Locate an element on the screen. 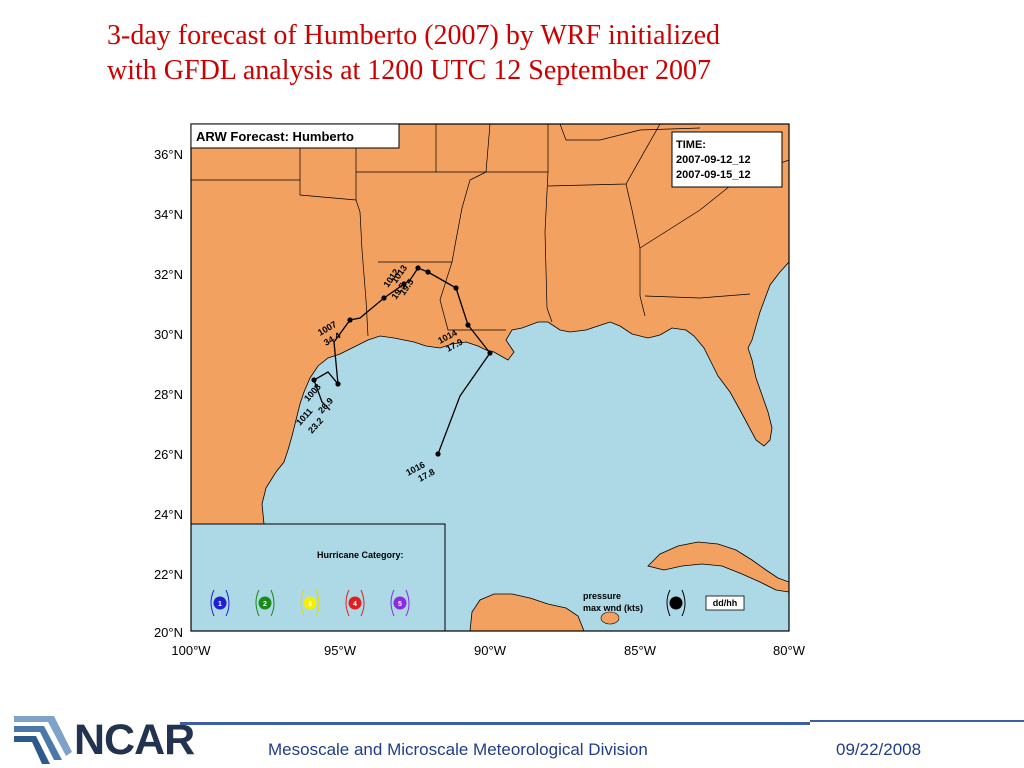 The height and width of the screenshot is (768, 1024). lat-label: 34°N is located at coordinates (168, 214).